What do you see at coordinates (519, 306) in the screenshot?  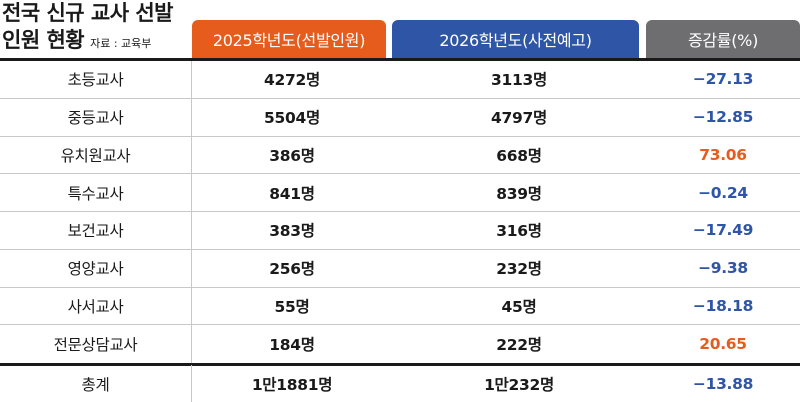 I see `value-2026-cell: 45명` at bounding box center [519, 306].